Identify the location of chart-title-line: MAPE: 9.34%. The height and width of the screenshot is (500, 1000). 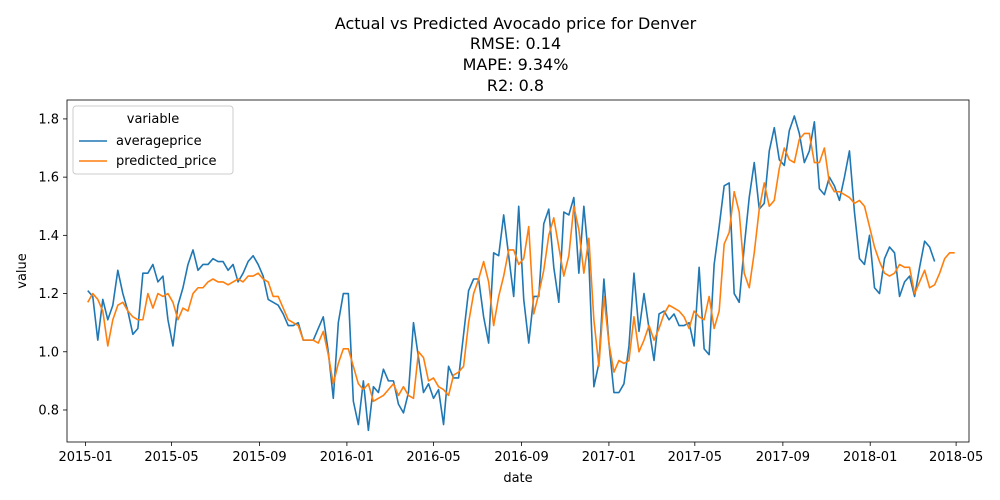
(516, 64).